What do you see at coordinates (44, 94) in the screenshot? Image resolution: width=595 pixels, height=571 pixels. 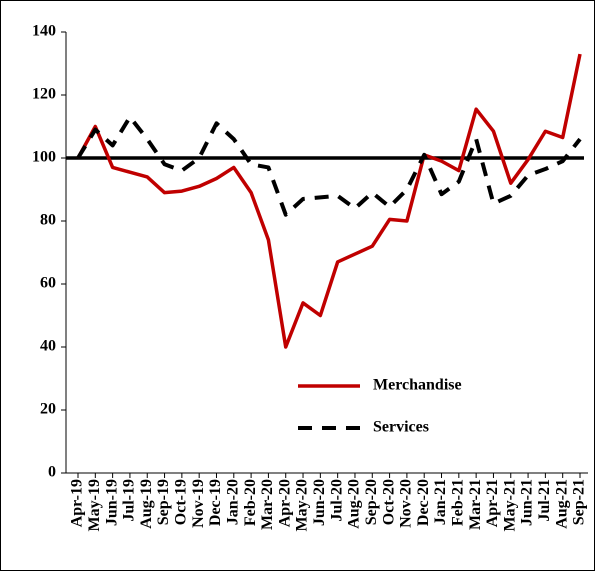 I see `y-tick-label: 120` at bounding box center [44, 94].